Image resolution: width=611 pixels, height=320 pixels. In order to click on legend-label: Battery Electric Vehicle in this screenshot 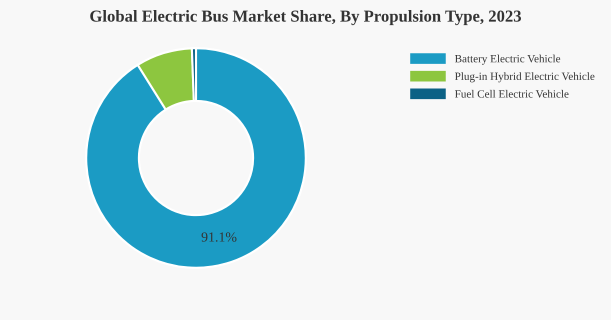, I will do `click(507, 59)`.